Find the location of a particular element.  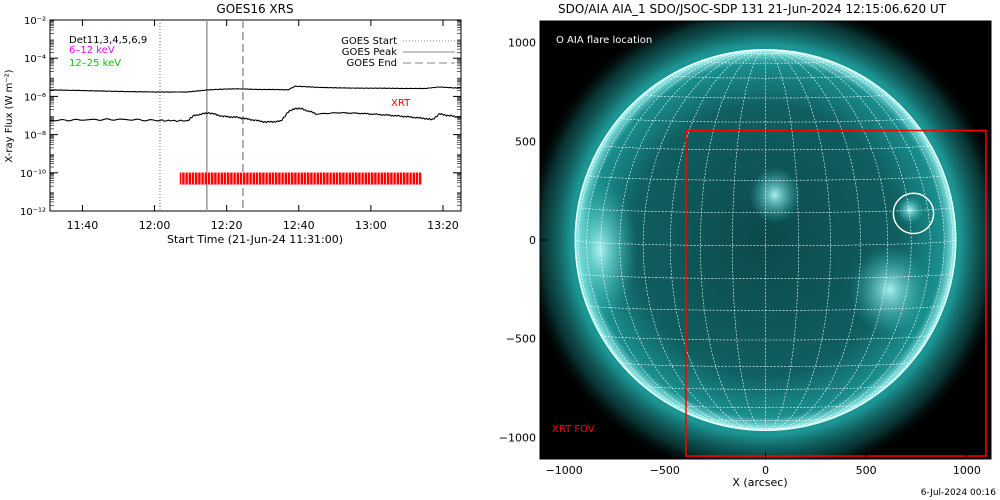

goes-xrt-label: XRT is located at coordinates (401, 103).